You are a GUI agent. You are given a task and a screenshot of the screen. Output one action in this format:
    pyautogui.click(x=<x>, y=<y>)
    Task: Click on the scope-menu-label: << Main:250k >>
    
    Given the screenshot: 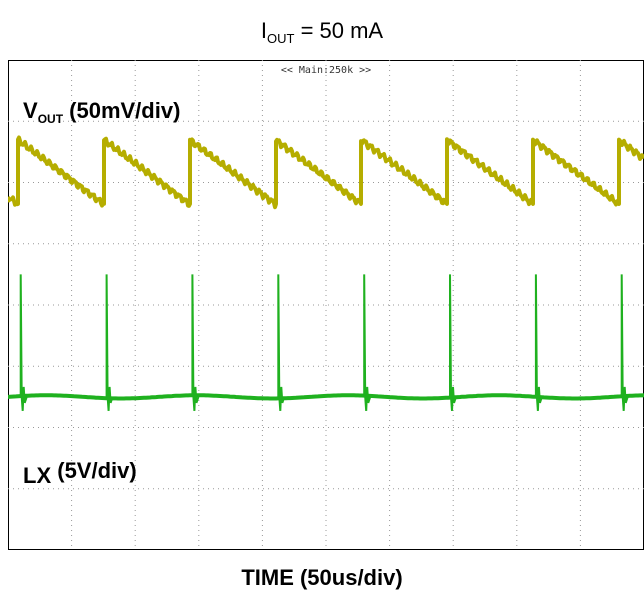 What is the action you would take?
    pyautogui.click(x=326, y=70)
    